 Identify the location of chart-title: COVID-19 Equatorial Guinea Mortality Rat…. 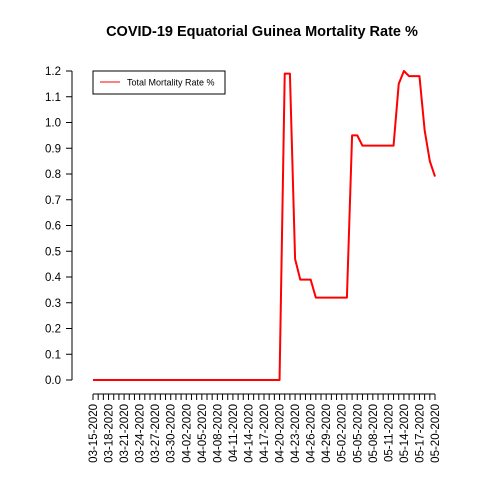
(262, 32).